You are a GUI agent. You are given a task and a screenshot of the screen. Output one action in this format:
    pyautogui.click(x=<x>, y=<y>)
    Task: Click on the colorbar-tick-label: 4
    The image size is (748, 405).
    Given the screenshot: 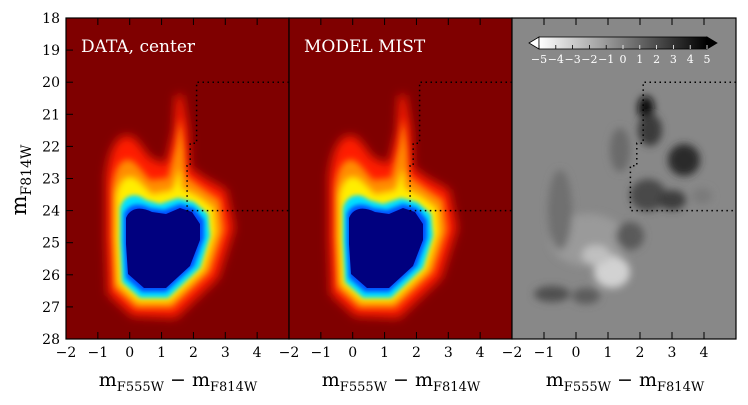 What is the action you would take?
    pyautogui.click(x=690, y=59)
    